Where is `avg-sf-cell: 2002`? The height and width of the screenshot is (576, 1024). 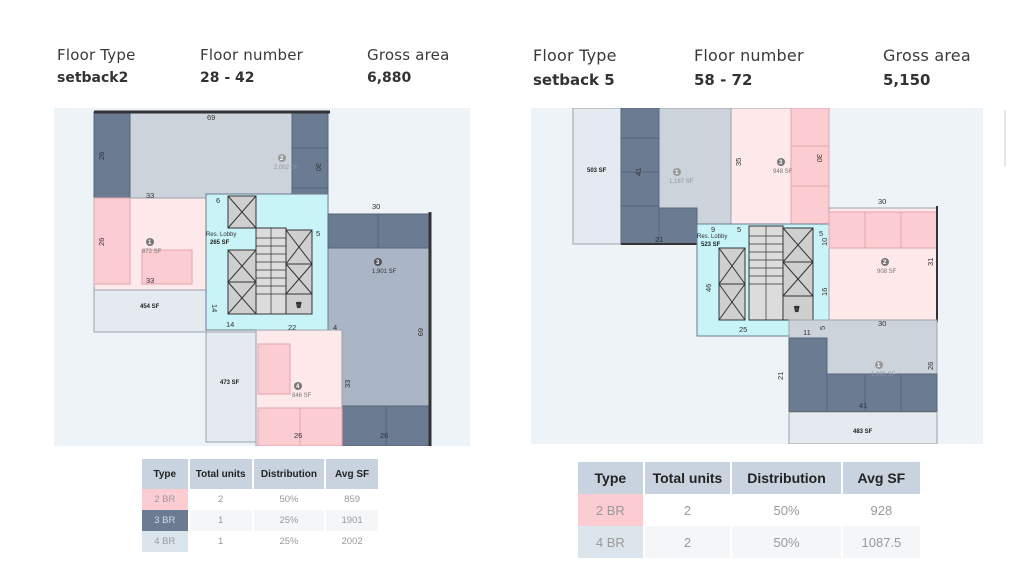 avg-sf-cell: 2002 is located at coordinates (352, 541).